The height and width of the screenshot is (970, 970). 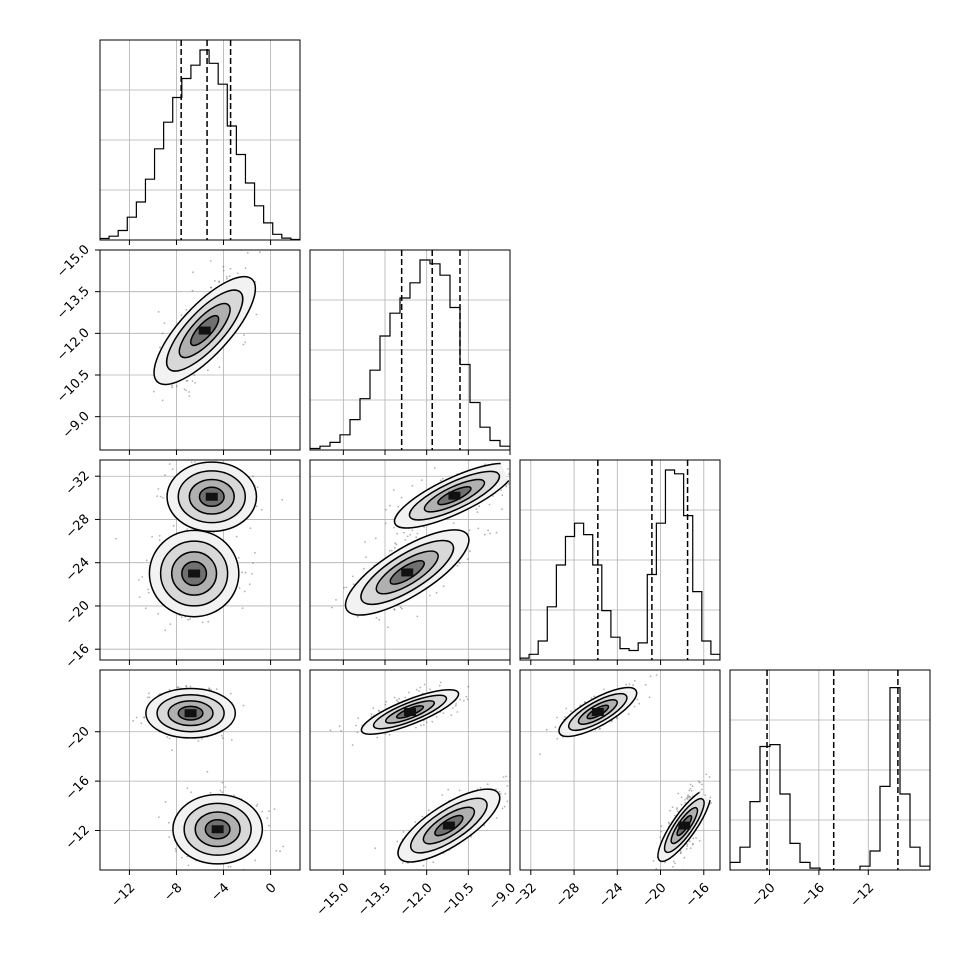 I want to click on y-tick-label: −10.5, so click(x=73, y=386).